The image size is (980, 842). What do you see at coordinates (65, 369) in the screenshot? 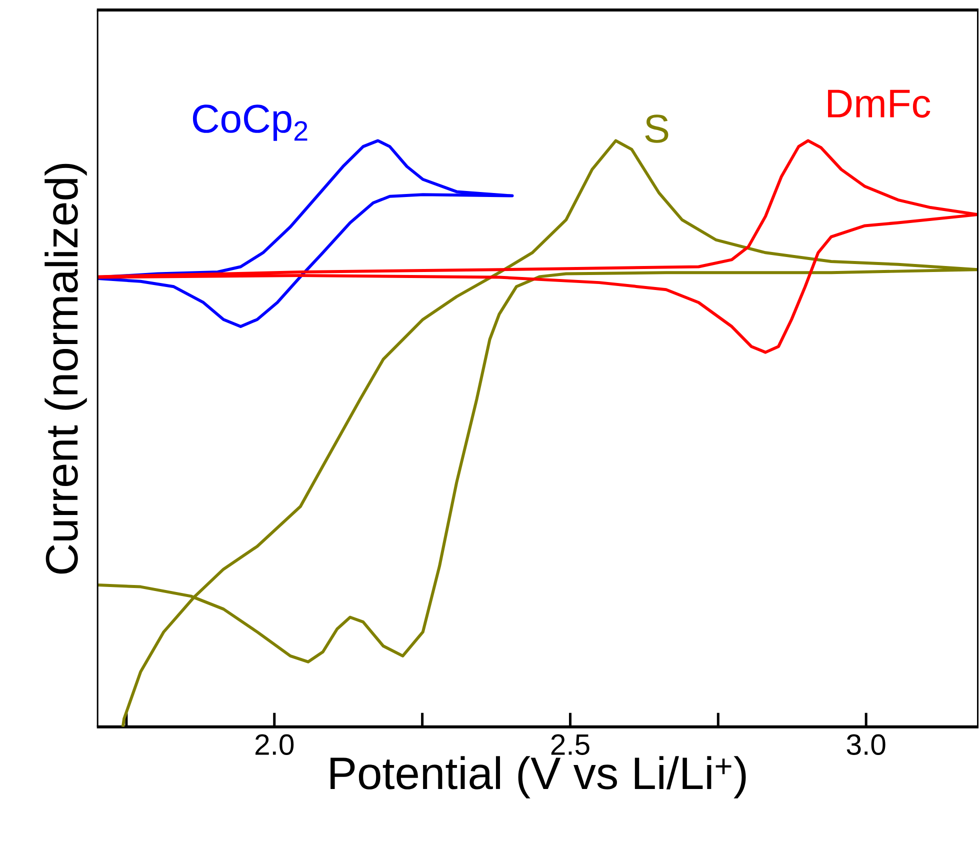
I see `y-axis-title: Current (normalized)` at bounding box center [65, 369].